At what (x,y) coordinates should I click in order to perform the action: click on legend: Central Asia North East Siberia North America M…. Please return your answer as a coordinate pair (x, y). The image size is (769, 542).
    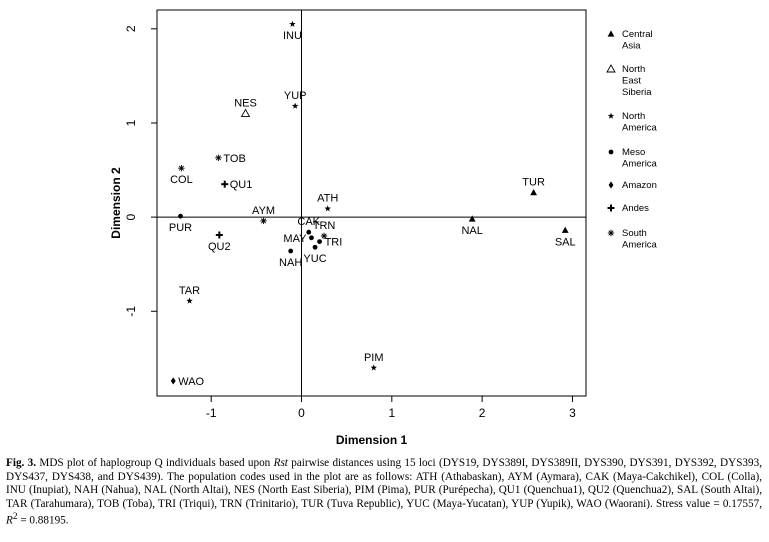
    Looking at the image, I should click on (632, 140).